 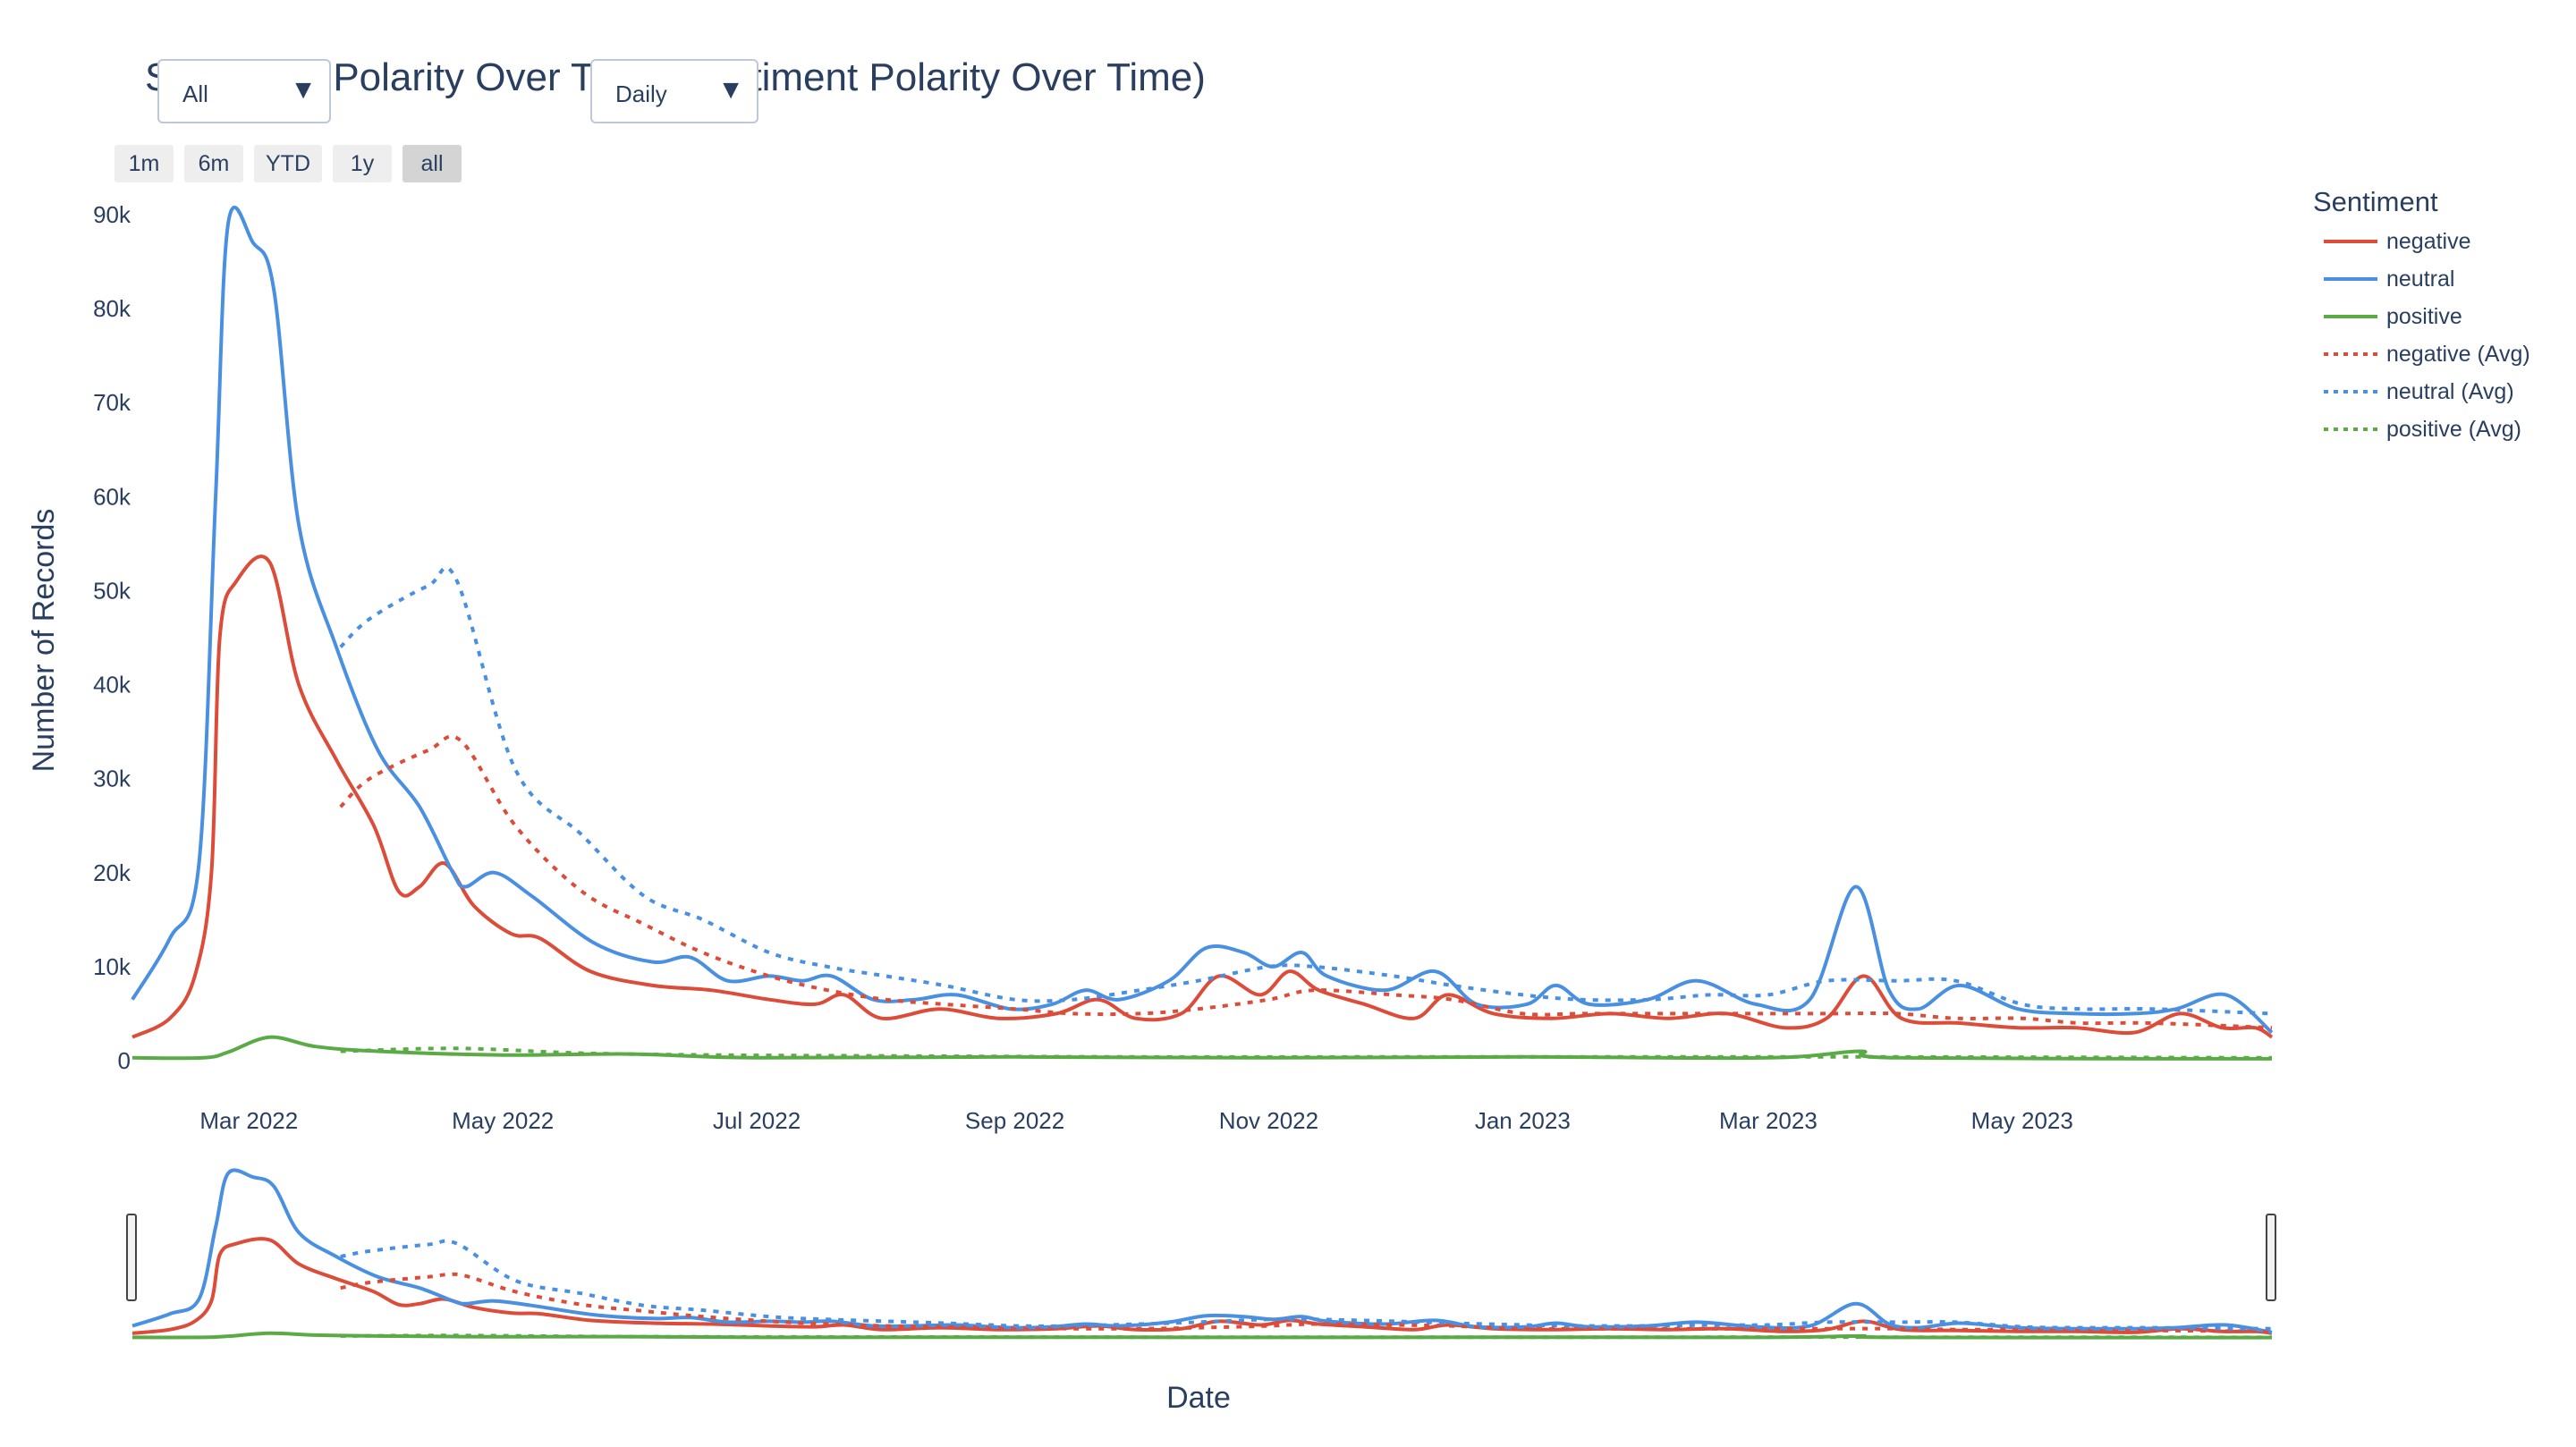 I want to click on resolution-dropdown-value: Daily, so click(x=641, y=93).